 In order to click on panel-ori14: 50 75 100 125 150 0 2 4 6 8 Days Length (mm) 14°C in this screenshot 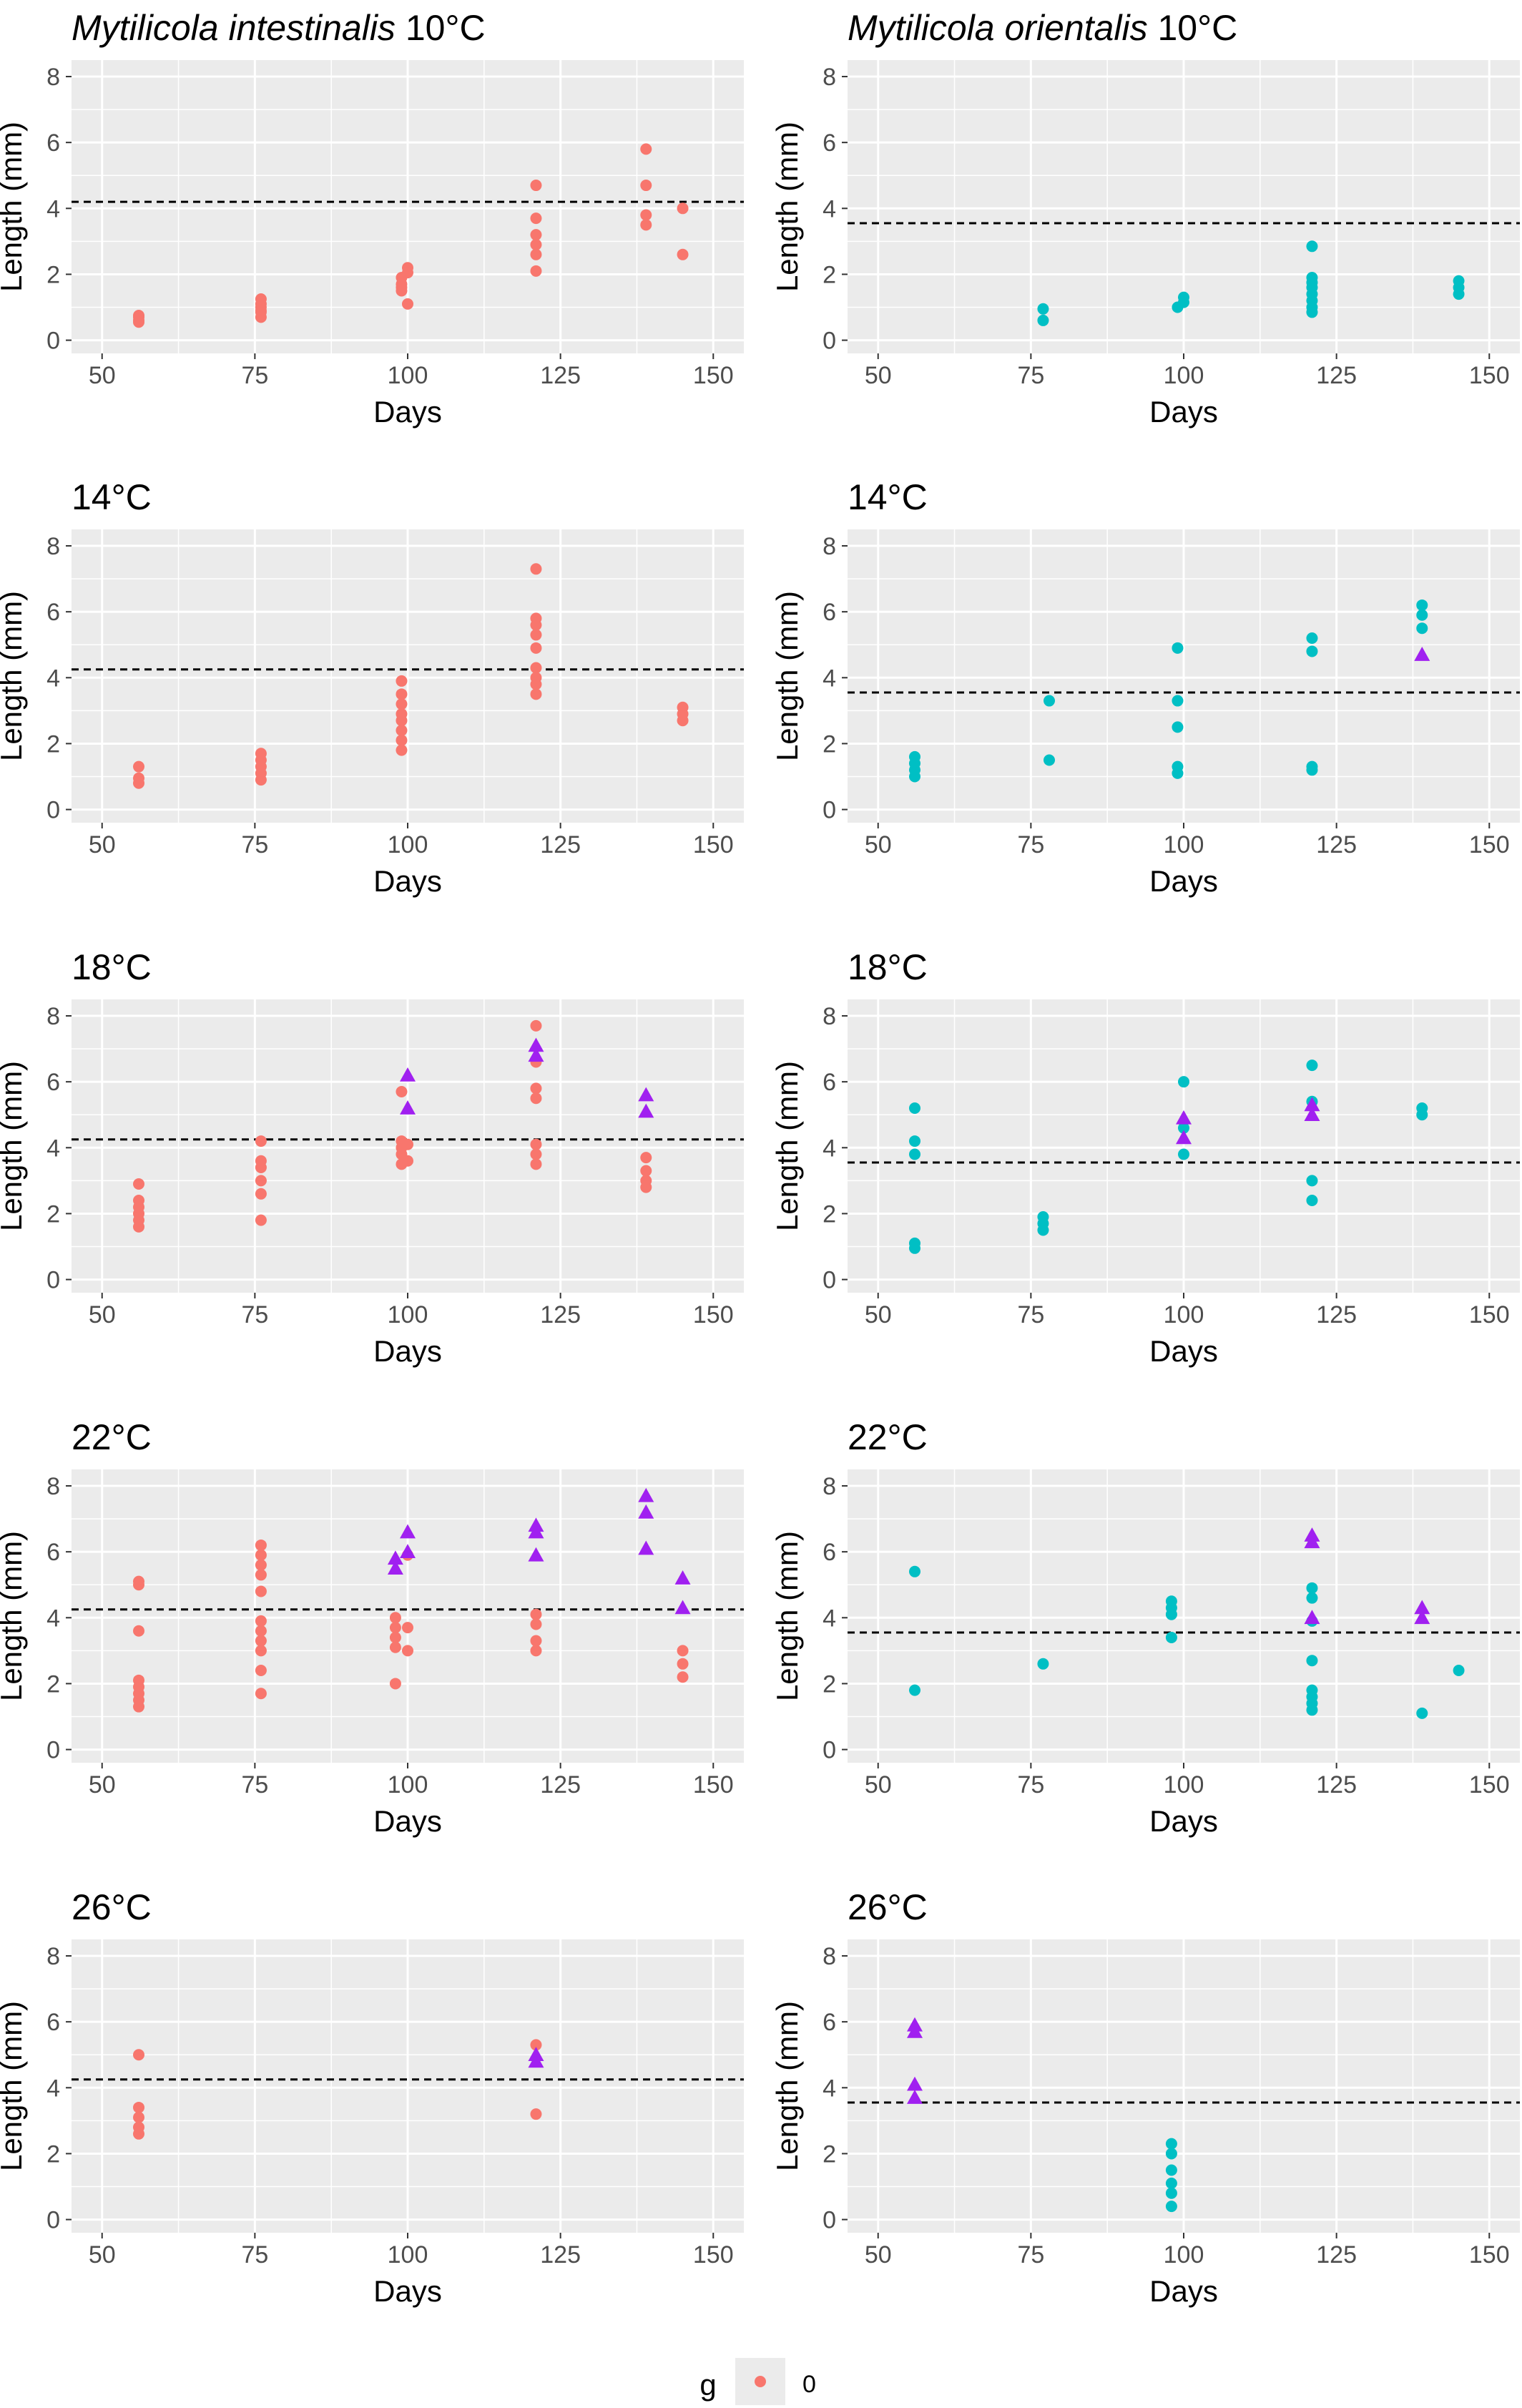, I will do `click(1145, 687)`.